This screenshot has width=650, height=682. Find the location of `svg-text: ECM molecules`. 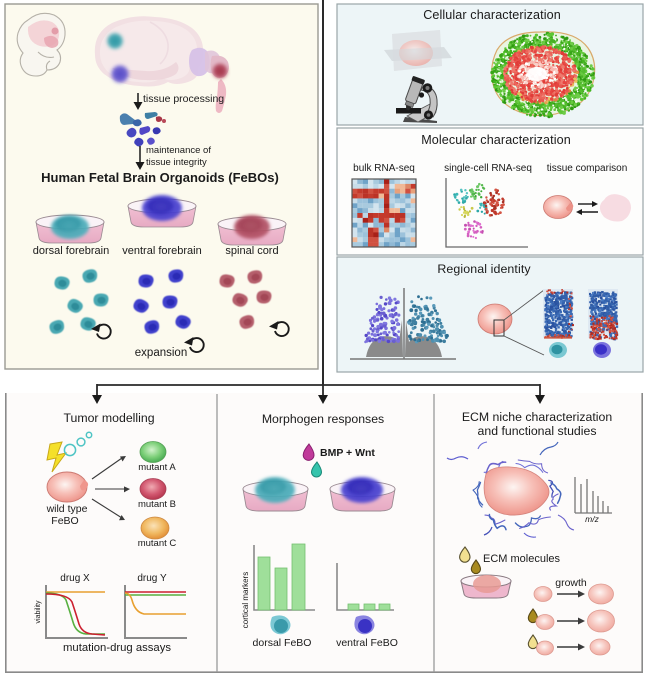

svg-text: ECM molecules is located at coordinates (522, 559).